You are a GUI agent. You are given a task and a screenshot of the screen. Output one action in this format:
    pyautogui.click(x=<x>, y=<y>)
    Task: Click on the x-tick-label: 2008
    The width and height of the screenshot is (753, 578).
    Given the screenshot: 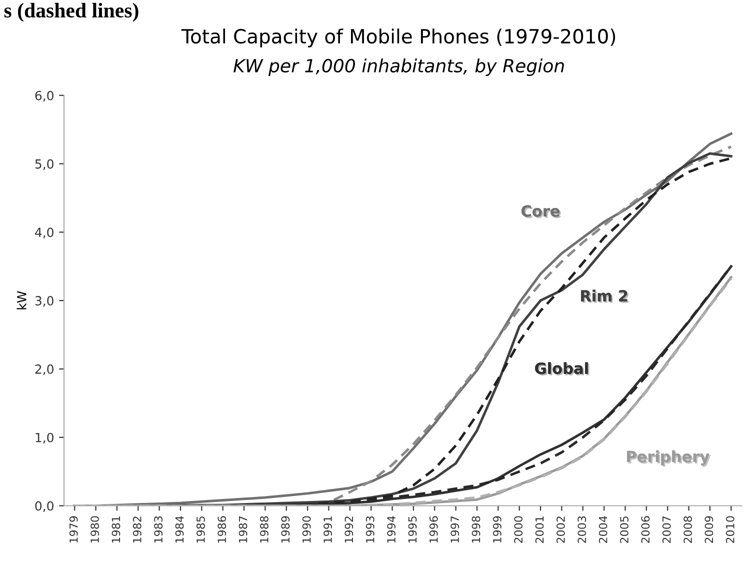 What is the action you would take?
    pyautogui.click(x=688, y=529)
    